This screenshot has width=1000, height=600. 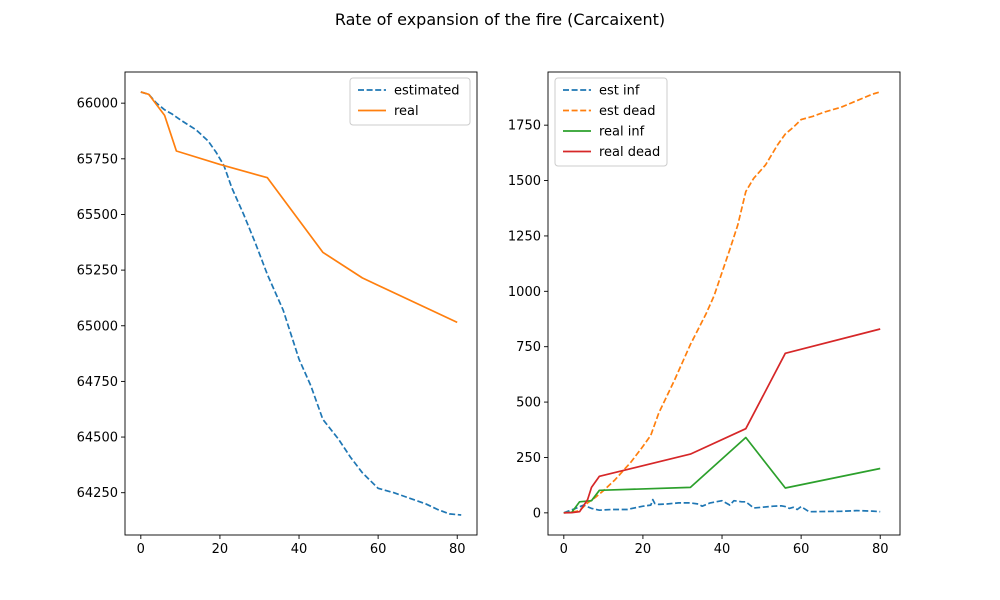 What do you see at coordinates (619, 91) in the screenshot?
I see `legend-label: est inf` at bounding box center [619, 91].